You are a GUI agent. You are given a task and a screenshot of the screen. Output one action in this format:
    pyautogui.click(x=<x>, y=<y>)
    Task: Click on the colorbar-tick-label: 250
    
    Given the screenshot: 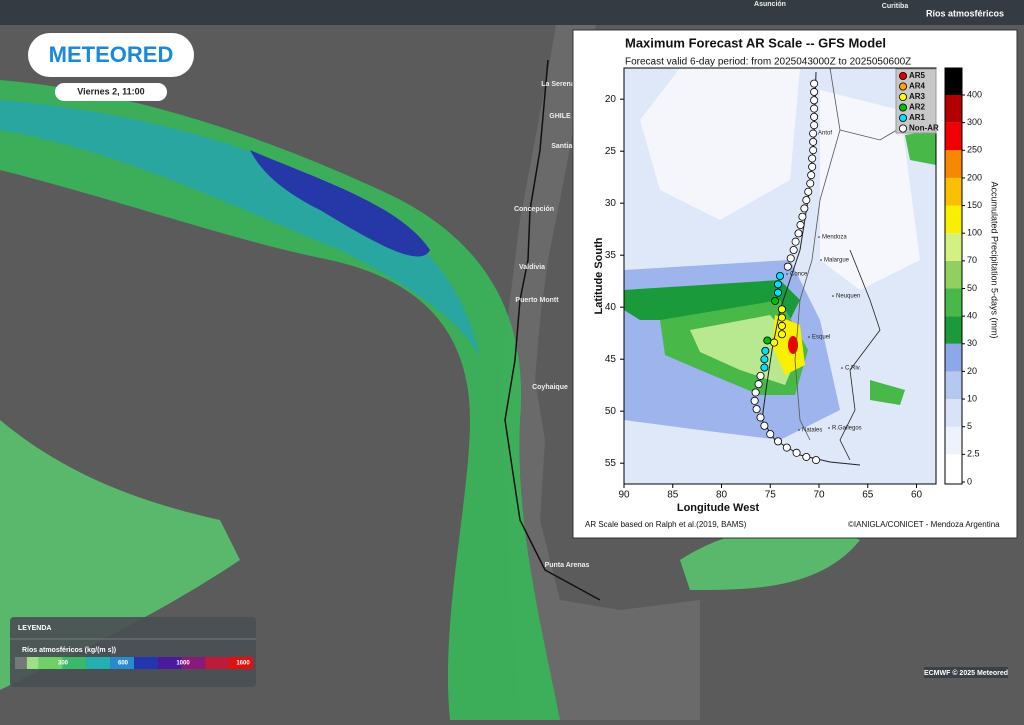 What is the action you would take?
    pyautogui.click(x=974, y=150)
    